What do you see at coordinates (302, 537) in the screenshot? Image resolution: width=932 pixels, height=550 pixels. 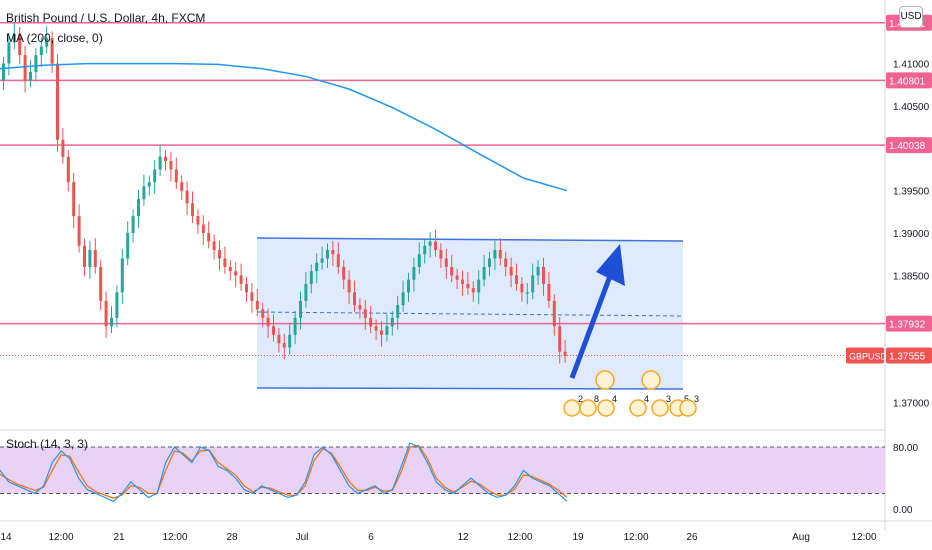 I see `time-tick-label: Jul` at bounding box center [302, 537].